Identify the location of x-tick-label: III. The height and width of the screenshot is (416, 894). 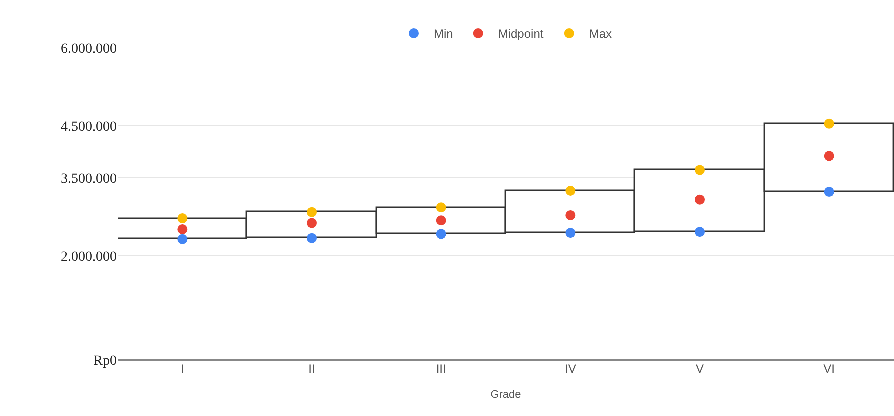
(441, 369).